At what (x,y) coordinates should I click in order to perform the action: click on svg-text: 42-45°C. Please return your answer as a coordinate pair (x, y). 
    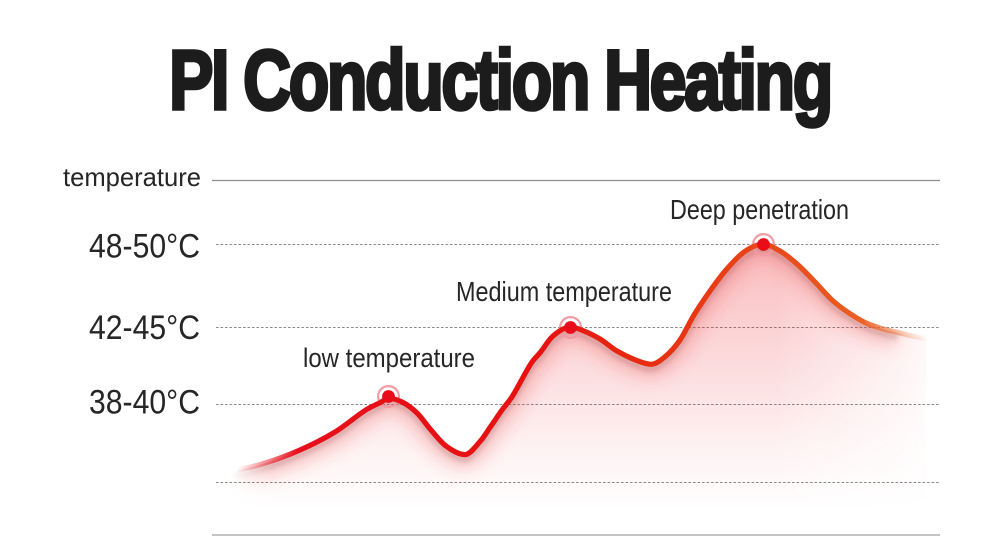
    Looking at the image, I should click on (144, 328).